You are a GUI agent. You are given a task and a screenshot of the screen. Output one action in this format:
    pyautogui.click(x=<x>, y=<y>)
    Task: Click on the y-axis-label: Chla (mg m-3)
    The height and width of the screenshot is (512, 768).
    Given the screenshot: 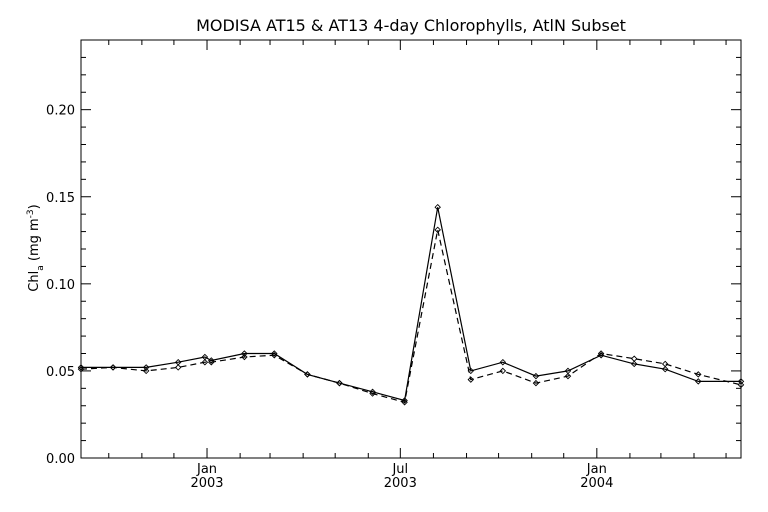 What is the action you would take?
    pyautogui.click(x=36, y=247)
    